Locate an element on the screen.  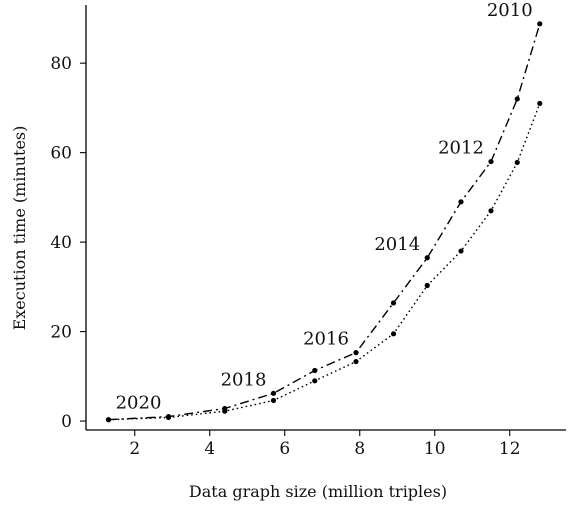
x-tick-label: 2 is located at coordinates (134, 449).